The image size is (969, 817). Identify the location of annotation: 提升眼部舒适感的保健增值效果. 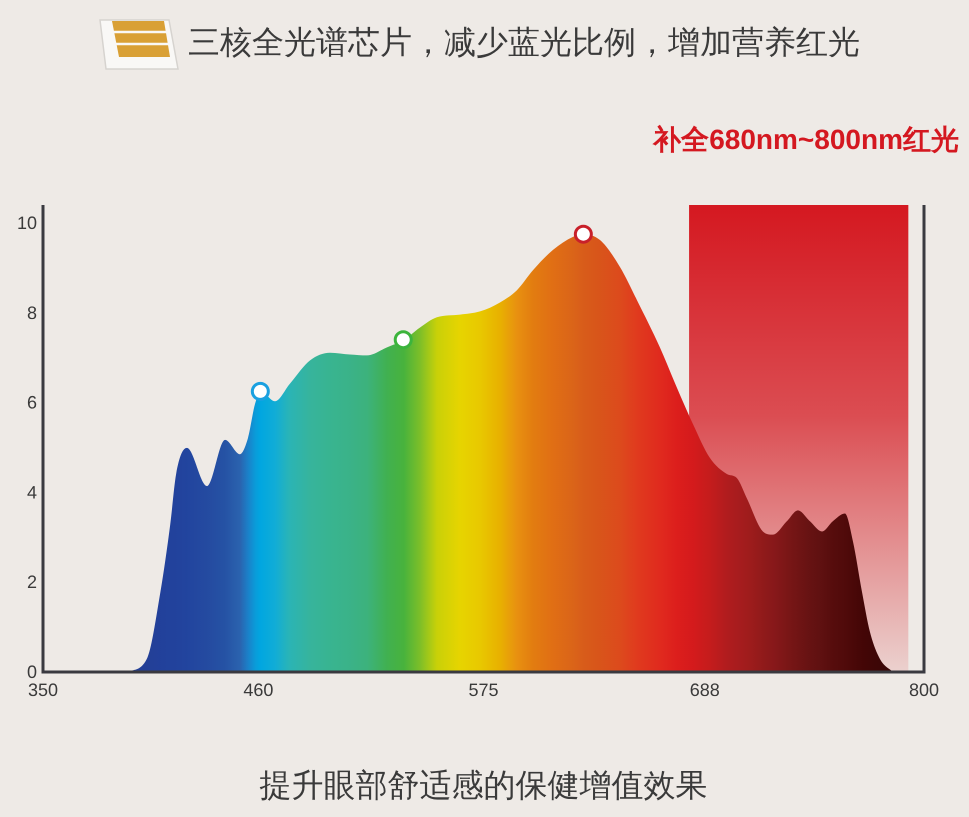
(484, 785).